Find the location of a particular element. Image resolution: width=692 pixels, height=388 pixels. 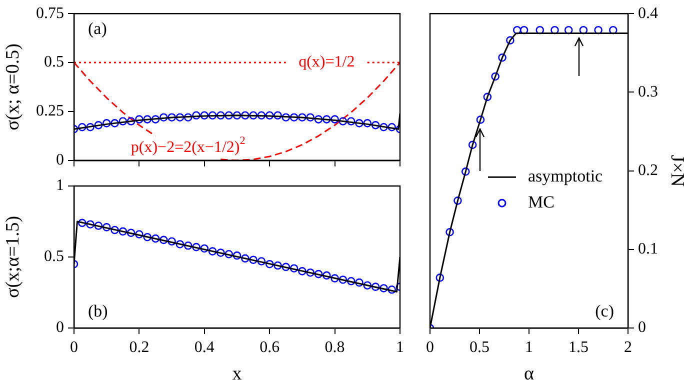

series-label: q(x)=1/2 is located at coordinates (326, 62).